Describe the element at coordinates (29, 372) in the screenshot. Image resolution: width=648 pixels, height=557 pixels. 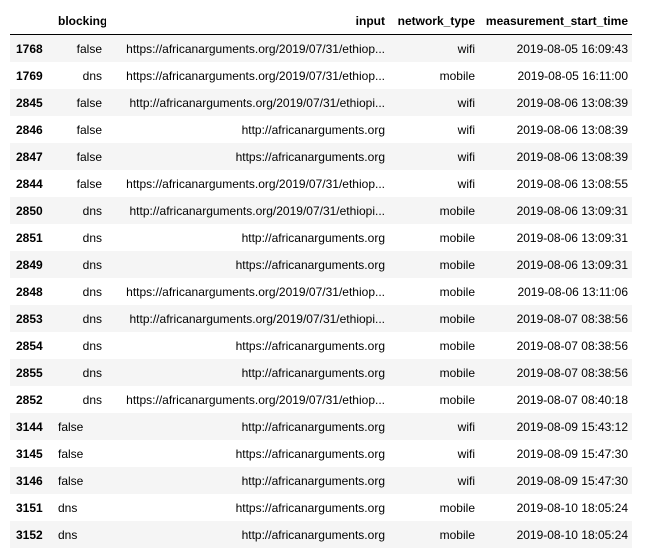
I see `row-index: 2855` at that location.